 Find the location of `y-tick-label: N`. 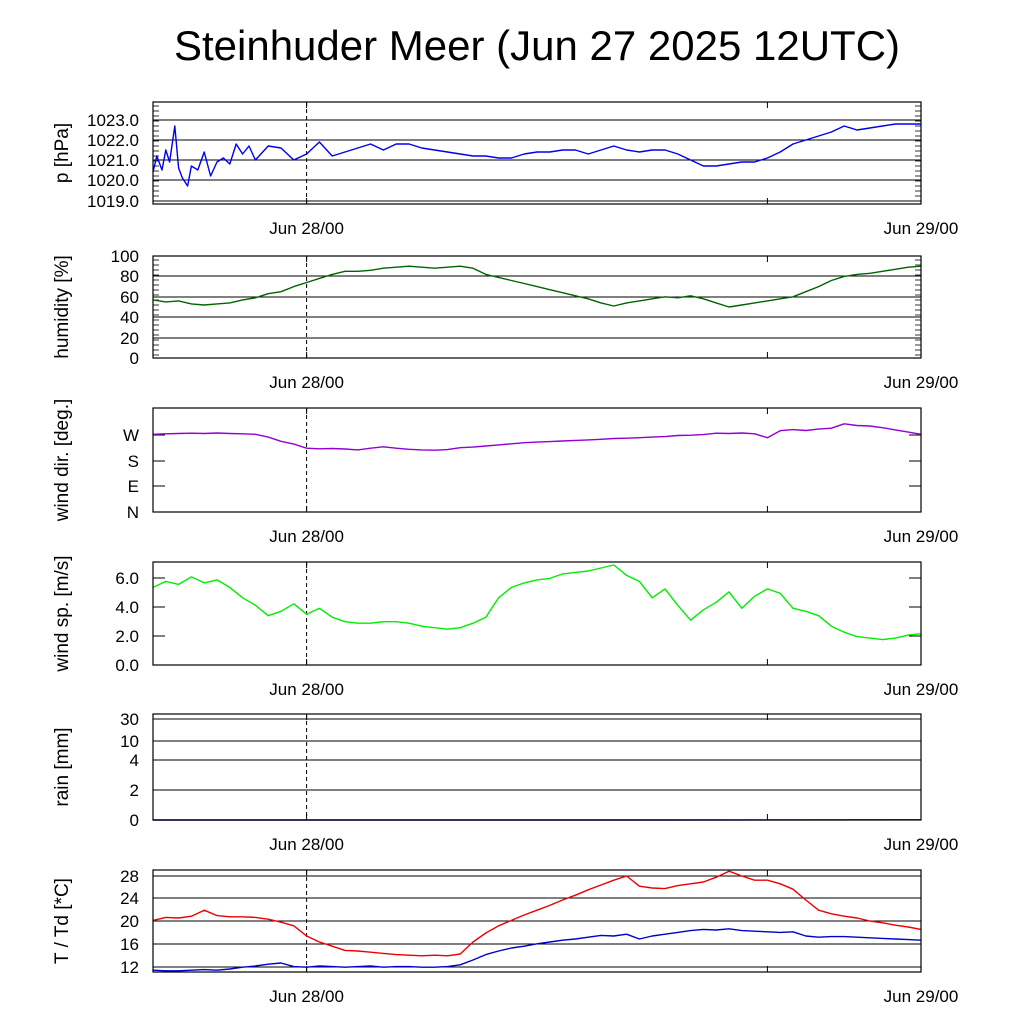

y-tick-label: N is located at coordinates (133, 512).